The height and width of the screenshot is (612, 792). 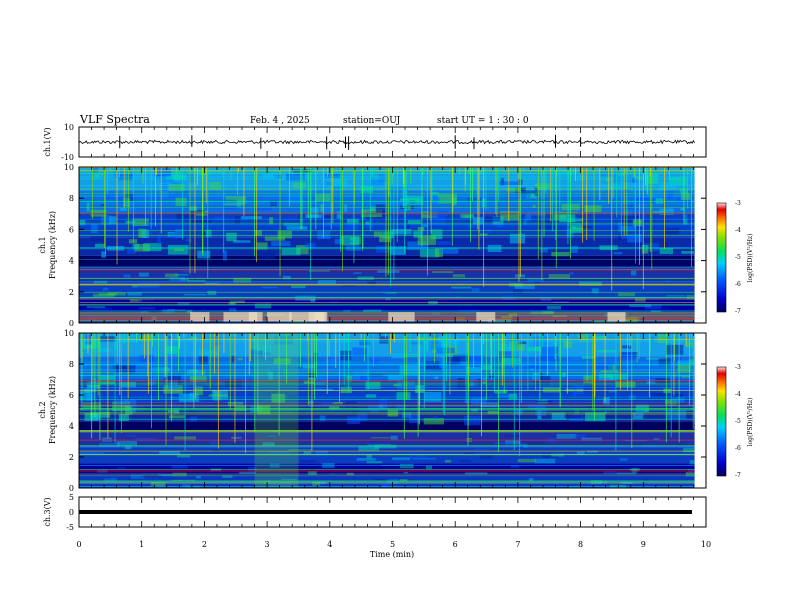 What do you see at coordinates (738, 394) in the screenshot?
I see `cb2-tick-4: -4` at bounding box center [738, 394].